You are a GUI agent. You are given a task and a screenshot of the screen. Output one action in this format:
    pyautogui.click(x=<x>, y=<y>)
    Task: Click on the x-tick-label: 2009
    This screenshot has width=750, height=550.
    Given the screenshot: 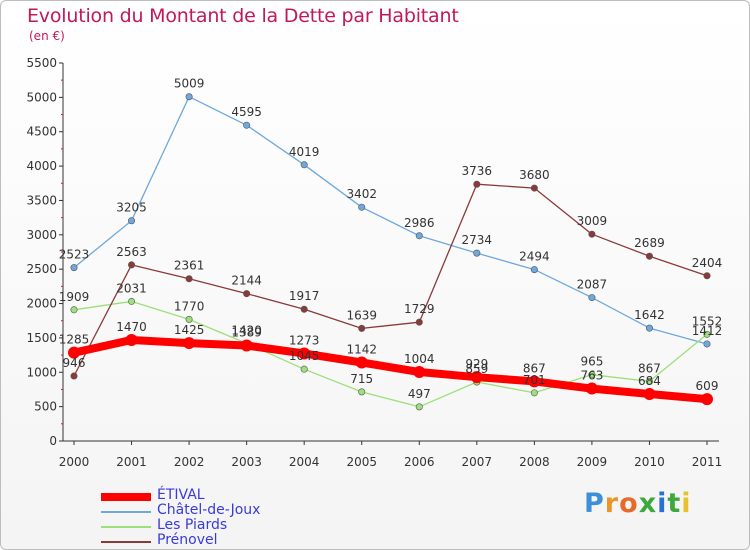 What is the action you would take?
    pyautogui.click(x=592, y=462)
    